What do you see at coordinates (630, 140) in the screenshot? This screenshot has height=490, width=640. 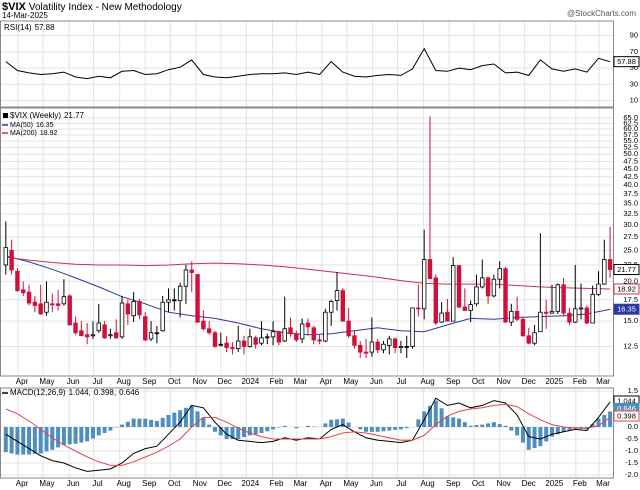 I see `y-tick-label: 55.0` at bounding box center [630, 140].